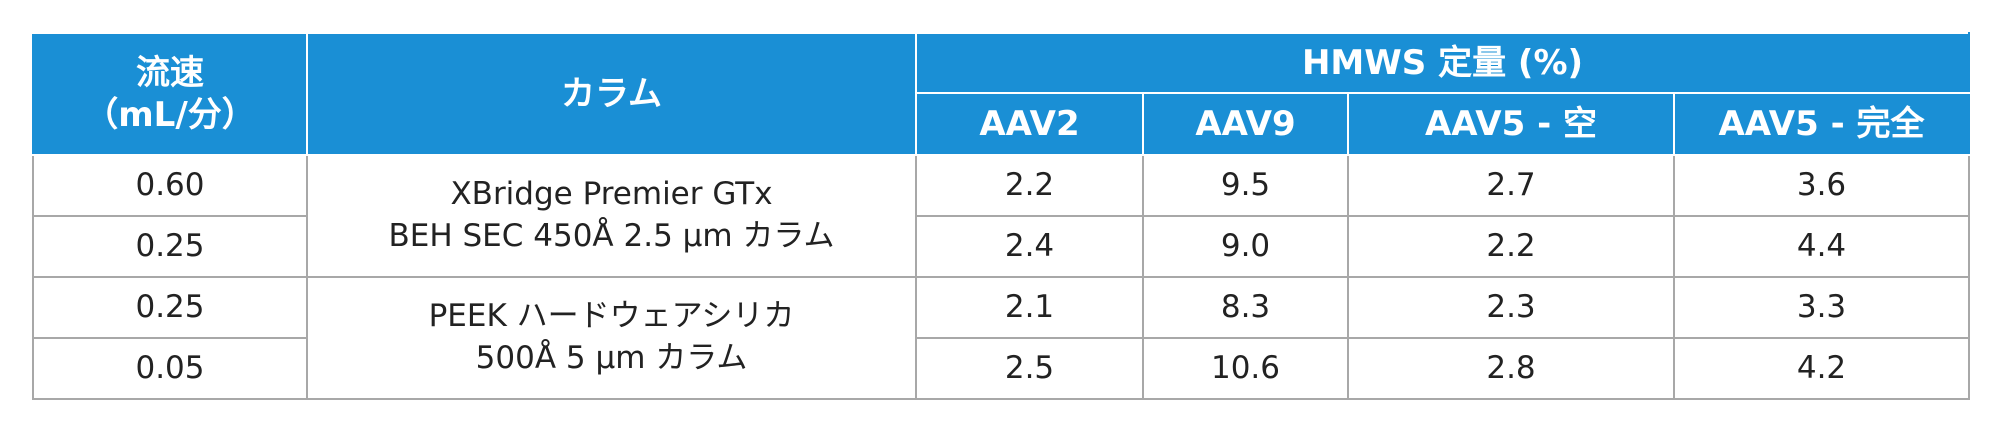 This screenshot has height=439, width=2000. I want to click on header-cell: カラム, so click(611, 94).